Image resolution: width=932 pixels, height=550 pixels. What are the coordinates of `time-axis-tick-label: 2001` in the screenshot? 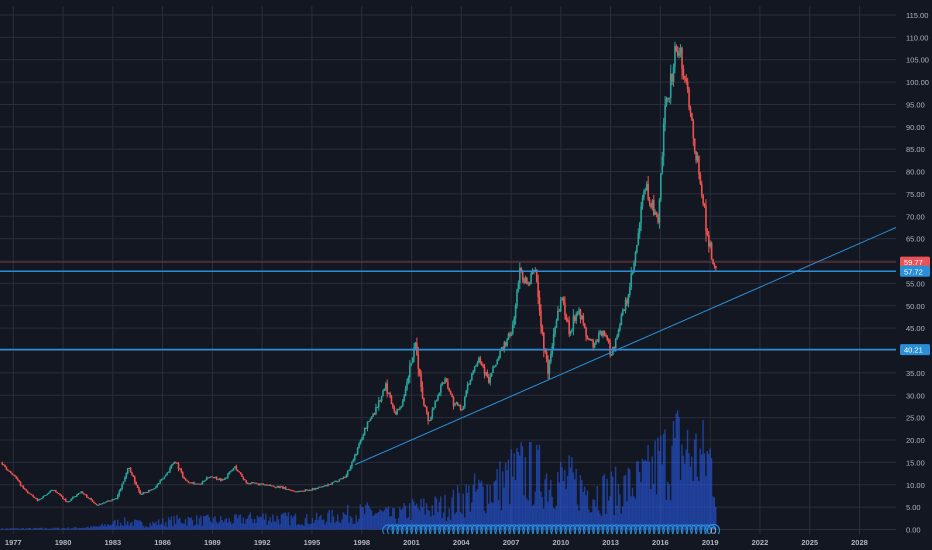 It's located at (411, 542).